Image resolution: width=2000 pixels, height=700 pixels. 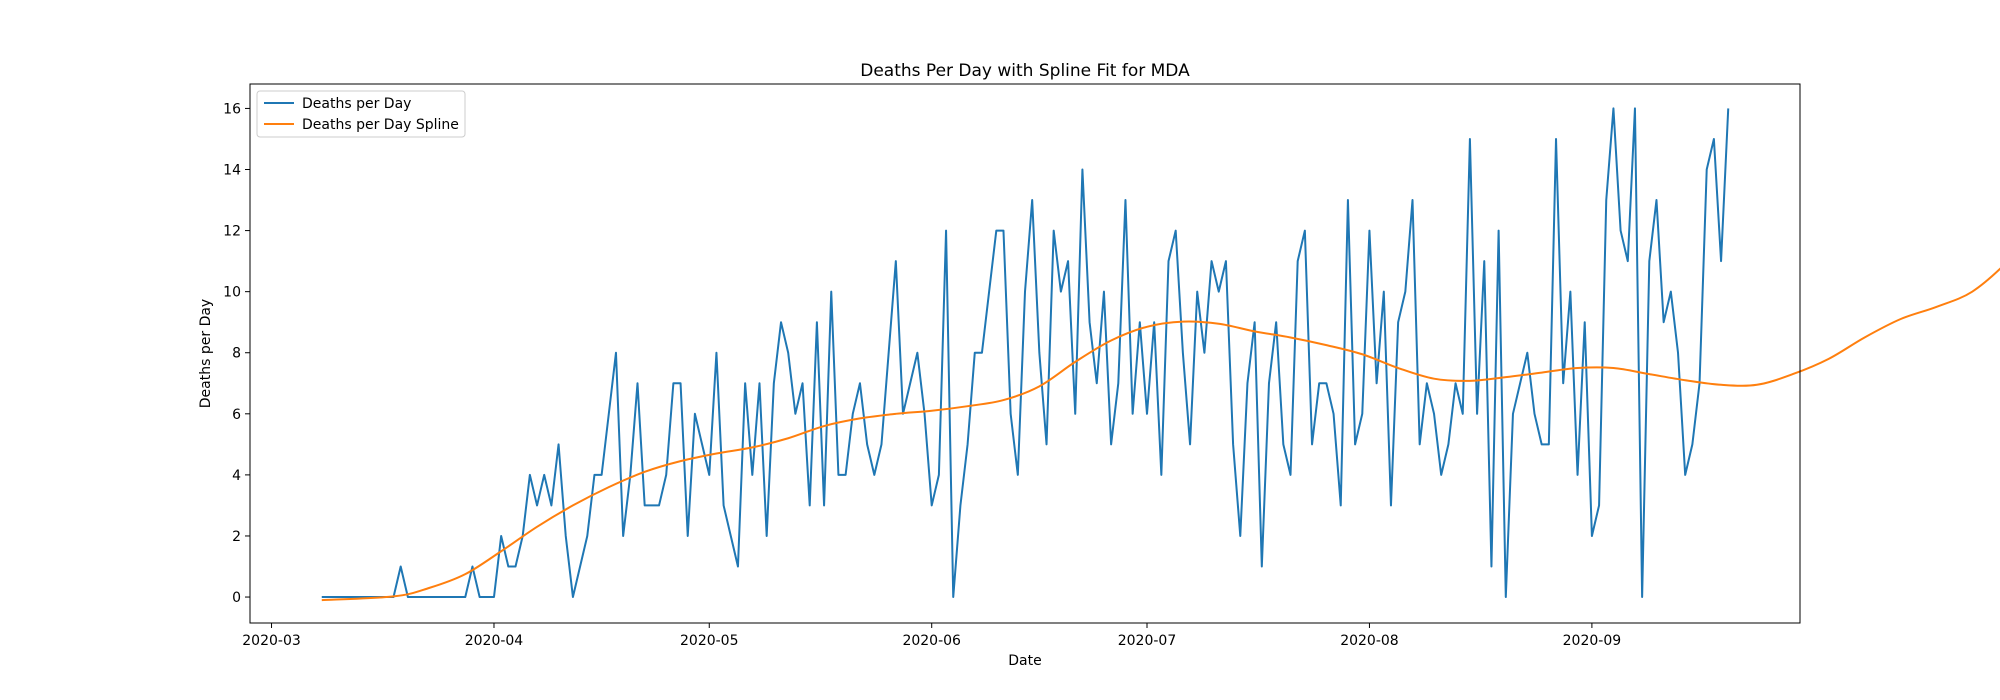 What do you see at coordinates (380, 125) in the screenshot?
I see `legend-label-deaths-per-day-spline: Deaths per Day Spline` at bounding box center [380, 125].